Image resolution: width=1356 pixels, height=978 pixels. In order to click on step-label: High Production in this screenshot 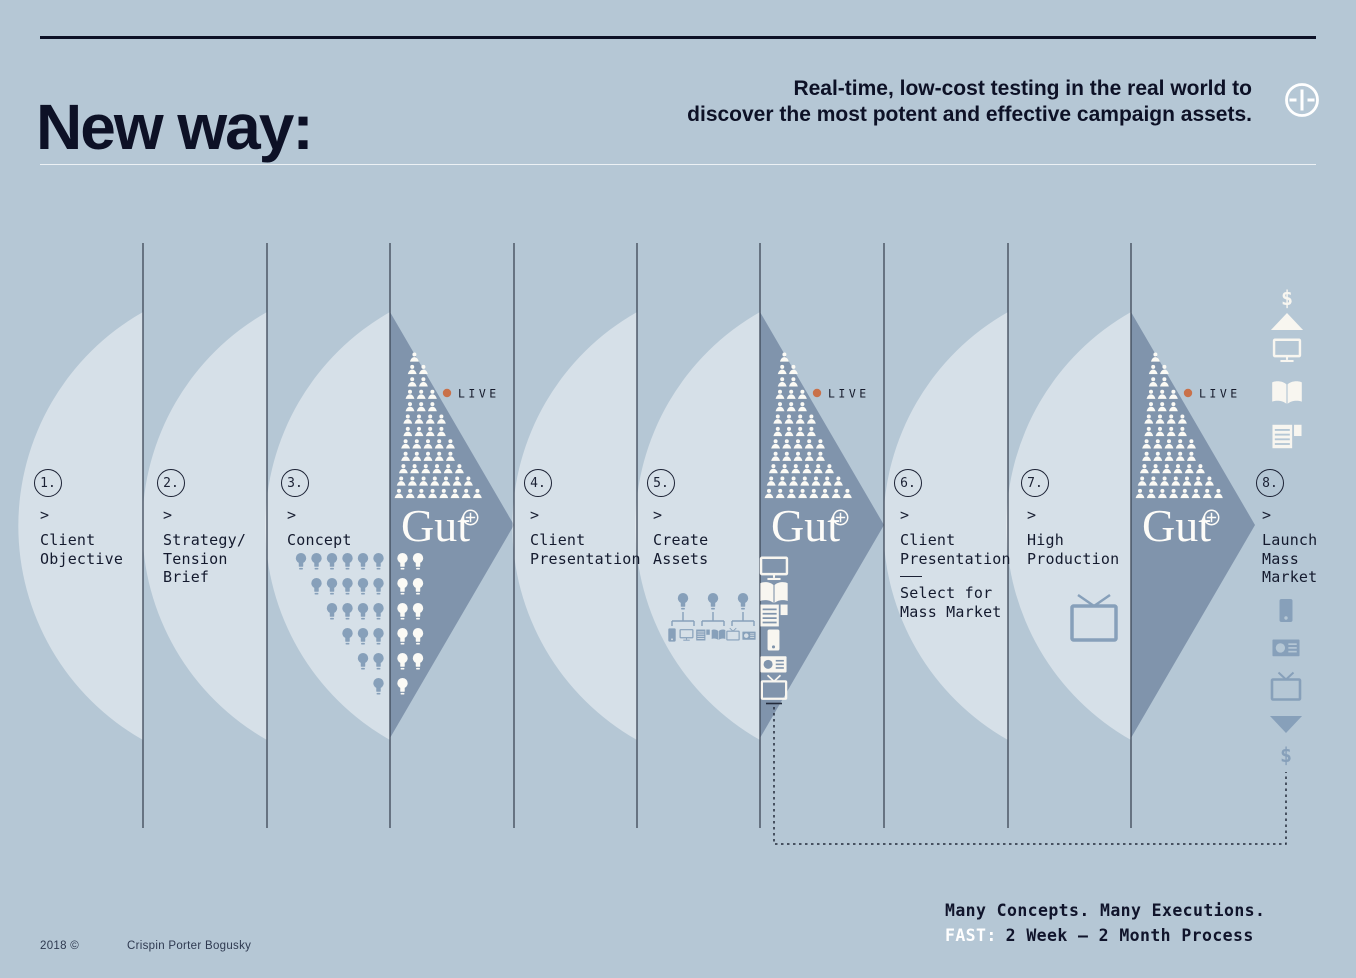, I will do `click(1073, 549)`.